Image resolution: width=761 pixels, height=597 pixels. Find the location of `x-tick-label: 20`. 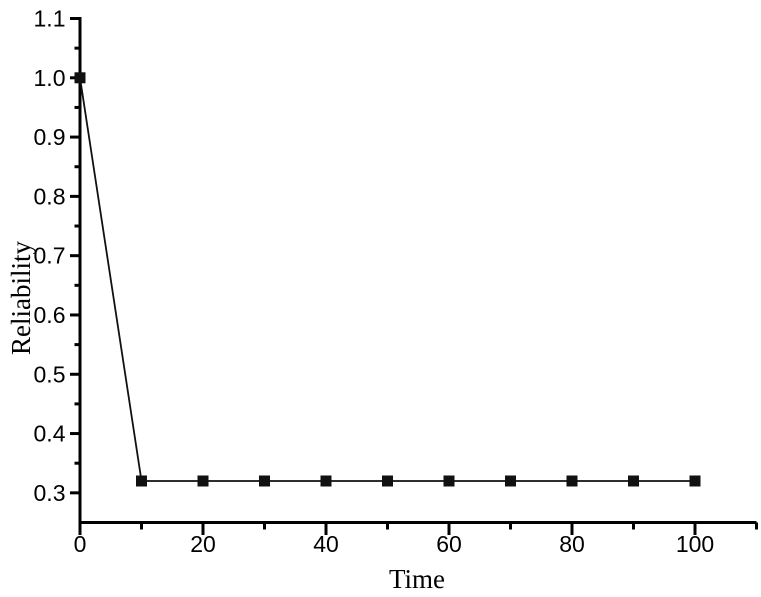

x-tick-label: 20 is located at coordinates (203, 544).